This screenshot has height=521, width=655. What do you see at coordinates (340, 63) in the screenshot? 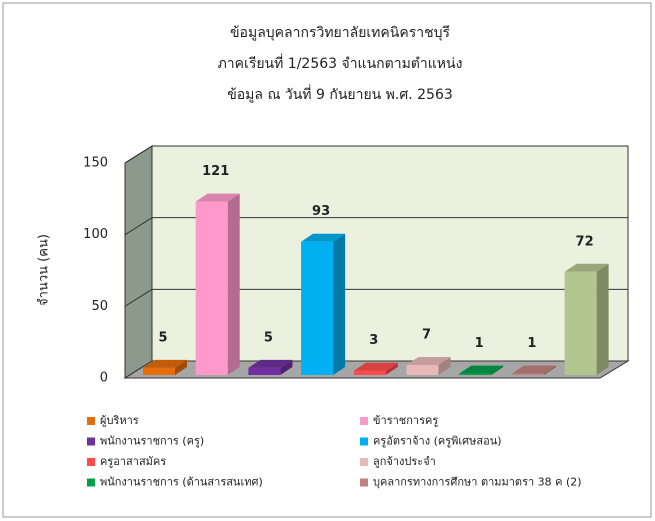
I see `chart-title: ภาคเรียนที่ 1/2563 จำแนกตามตำแหน่ง` at bounding box center [340, 63].